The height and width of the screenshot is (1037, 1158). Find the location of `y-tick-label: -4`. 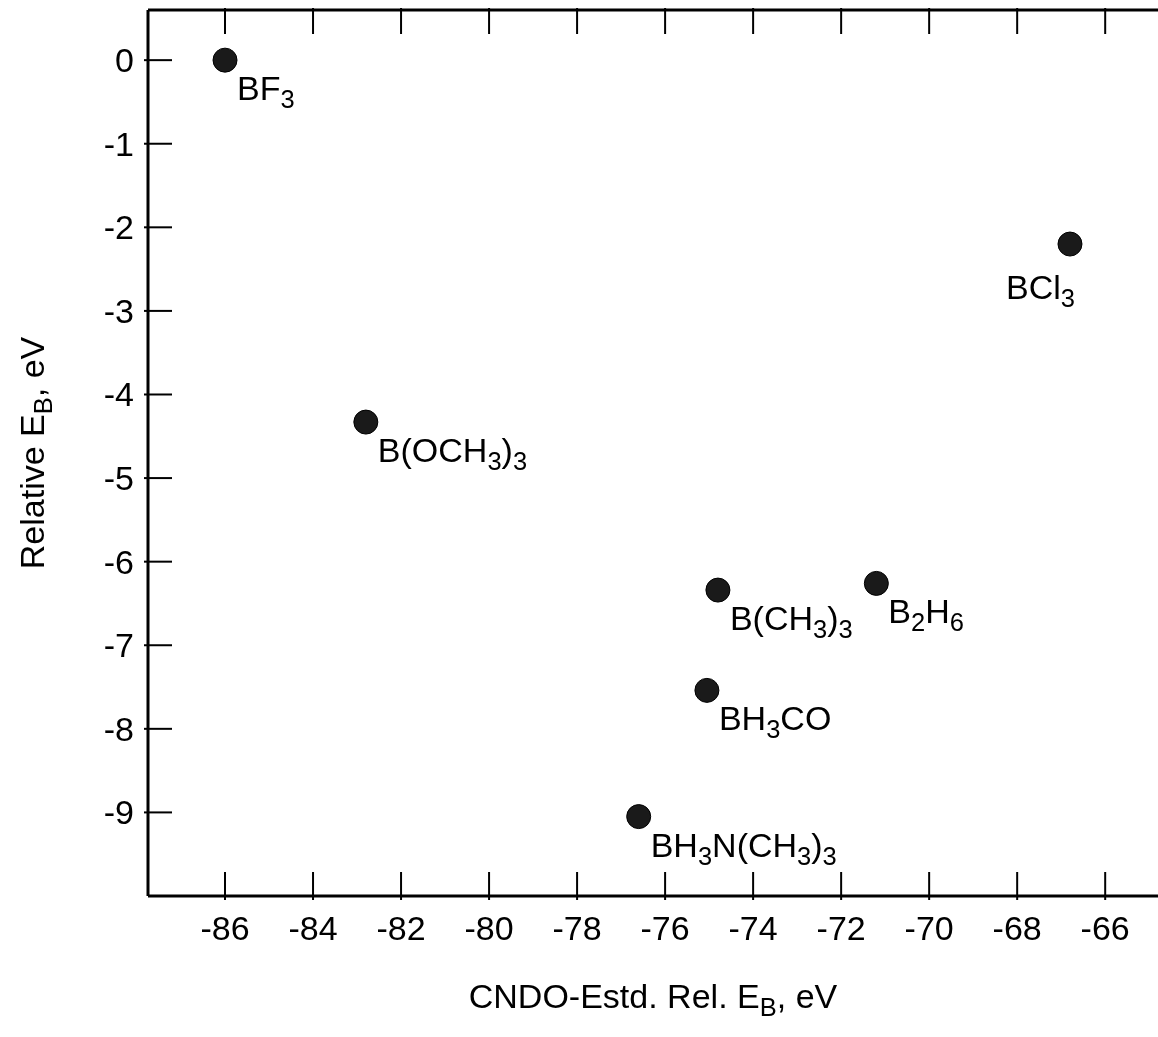

y-tick-label: -4 is located at coordinates (118, 394).